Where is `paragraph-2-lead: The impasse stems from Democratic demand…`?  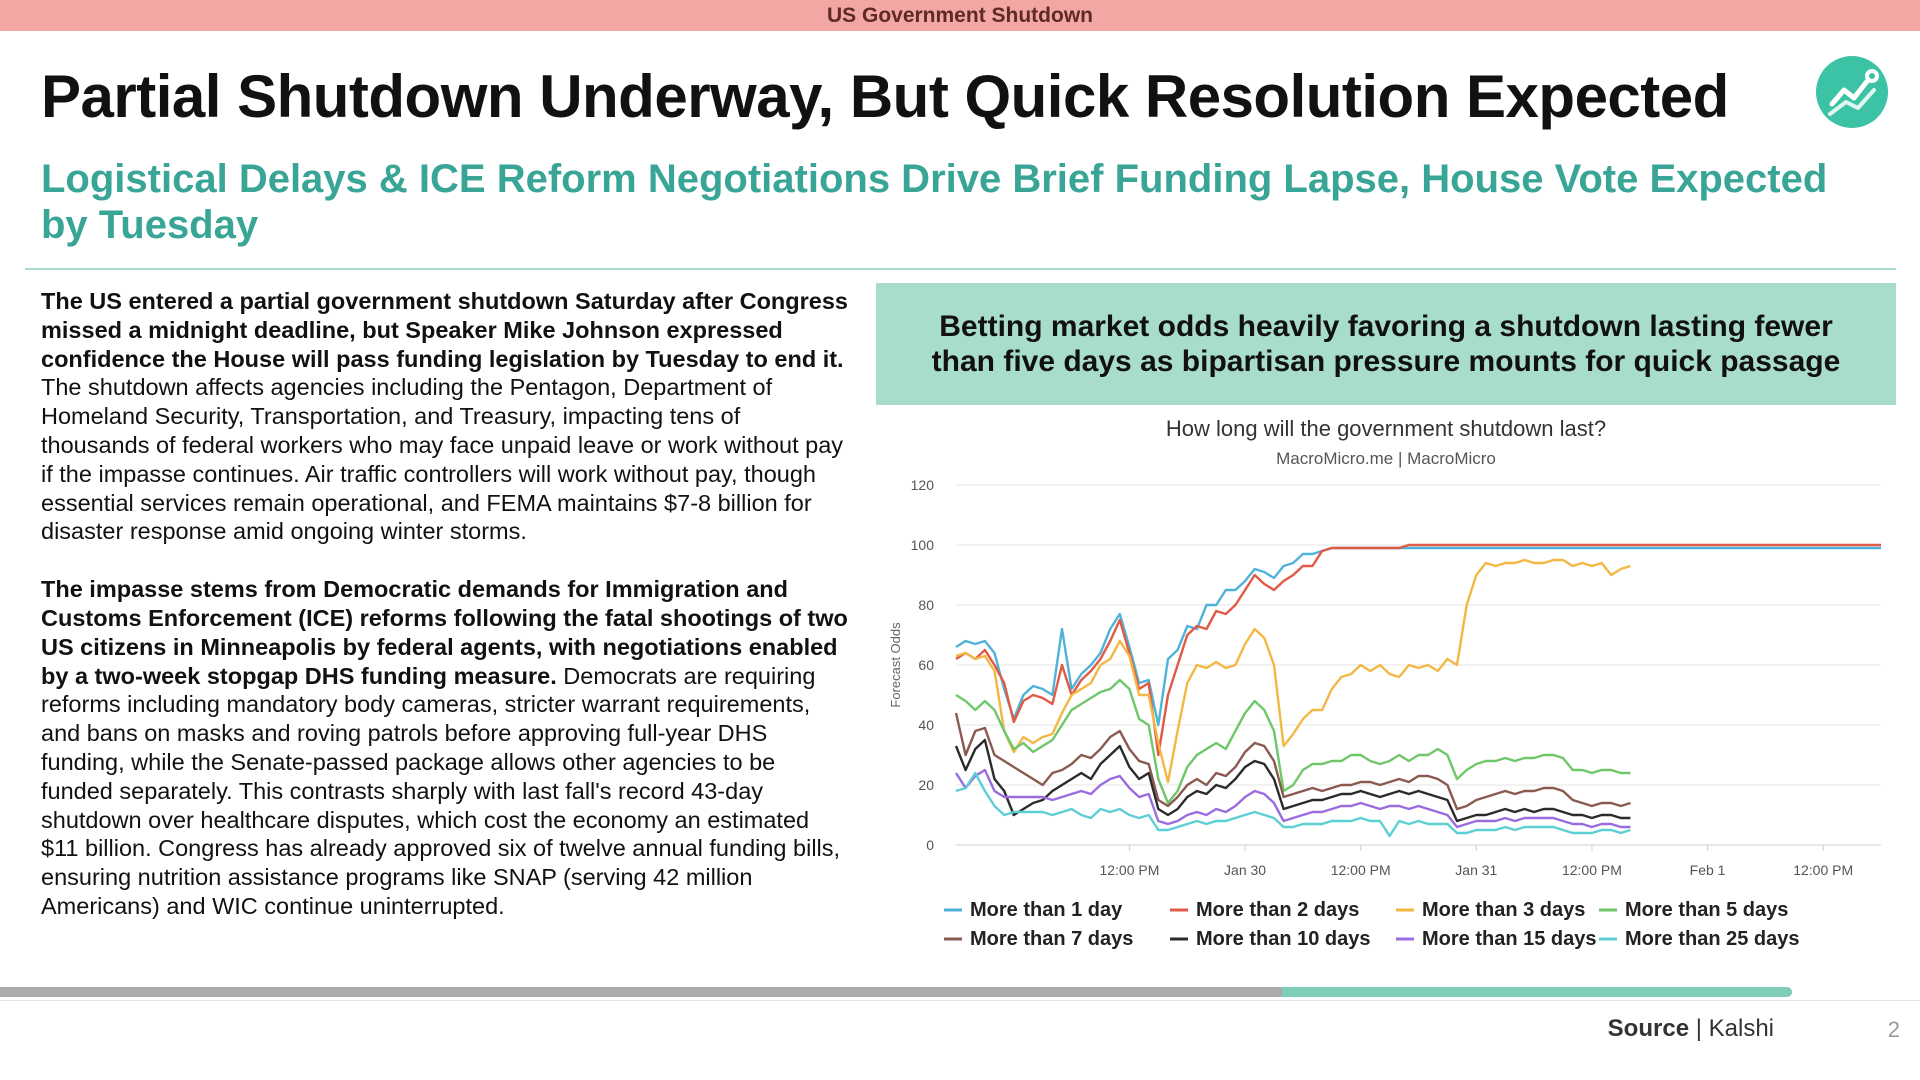 paragraph-2-lead: The impasse stems from Democratic demand… is located at coordinates (444, 632).